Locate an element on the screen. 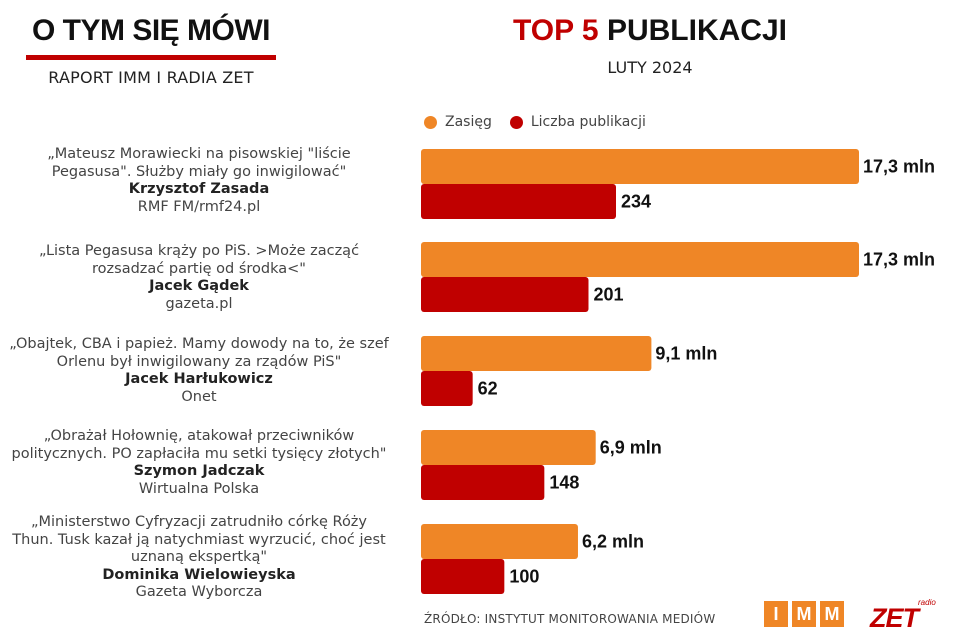  data-label-reach: 9,1 mln is located at coordinates (686, 353).